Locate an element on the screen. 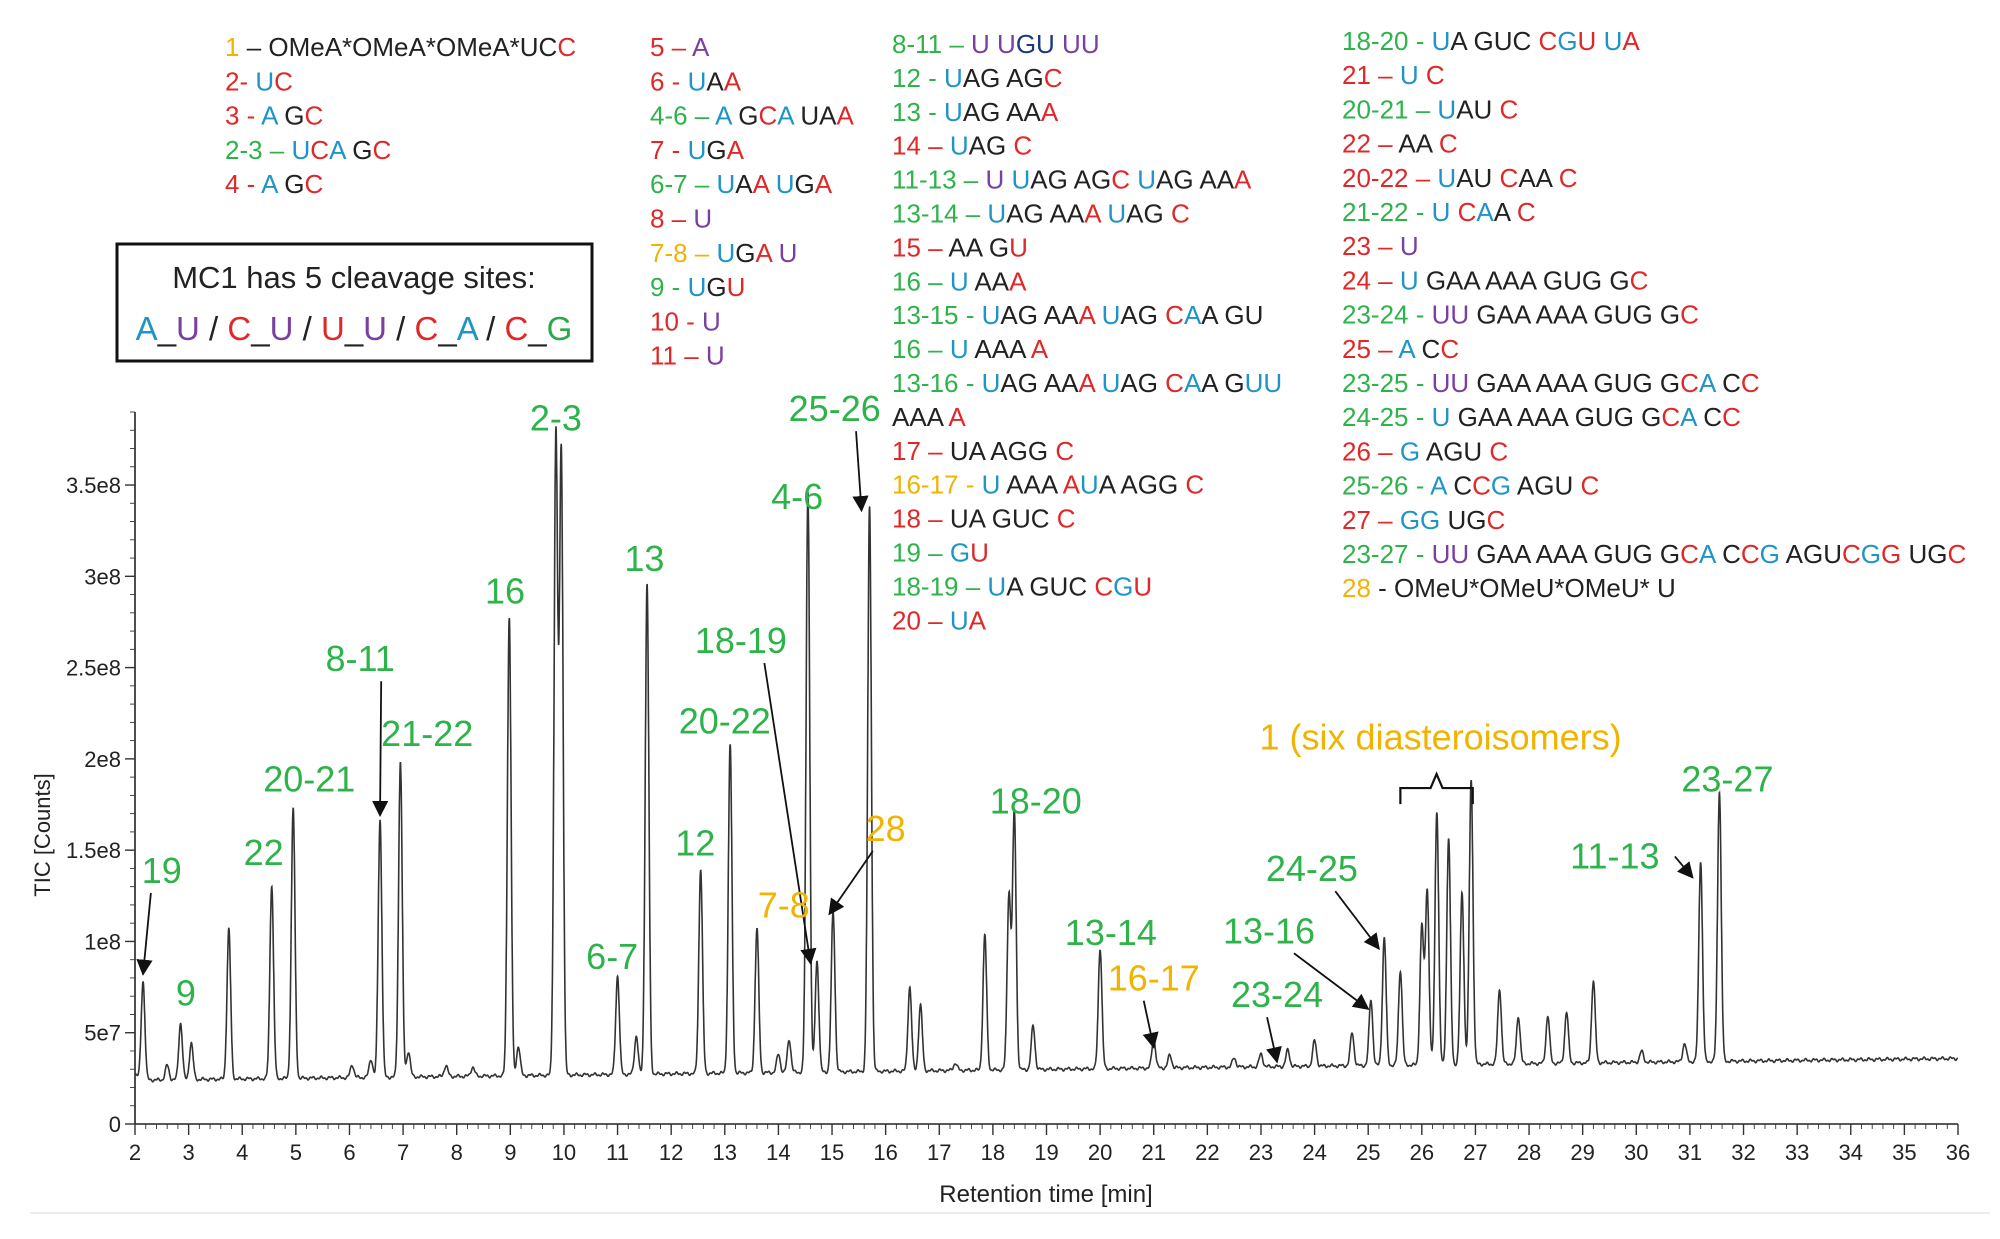  fragment-1-7-seg-3: U is located at coordinates (736, 287).